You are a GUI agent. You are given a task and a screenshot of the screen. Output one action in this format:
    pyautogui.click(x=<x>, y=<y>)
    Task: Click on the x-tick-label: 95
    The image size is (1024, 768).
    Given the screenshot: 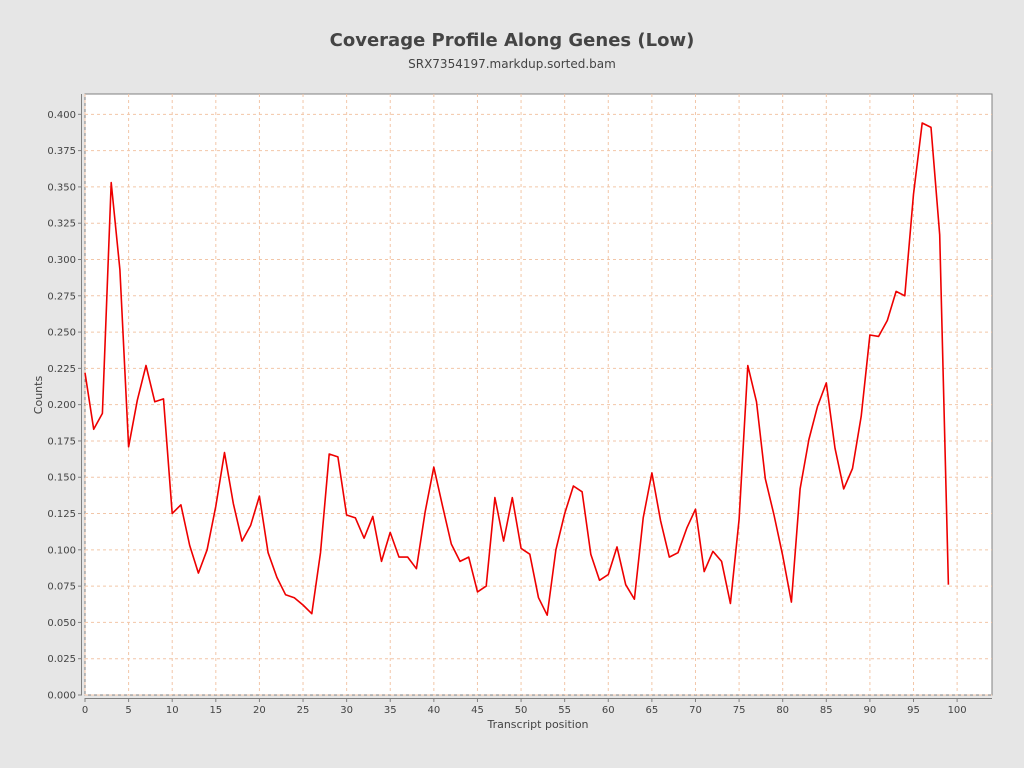 What is the action you would take?
    pyautogui.click(x=913, y=710)
    